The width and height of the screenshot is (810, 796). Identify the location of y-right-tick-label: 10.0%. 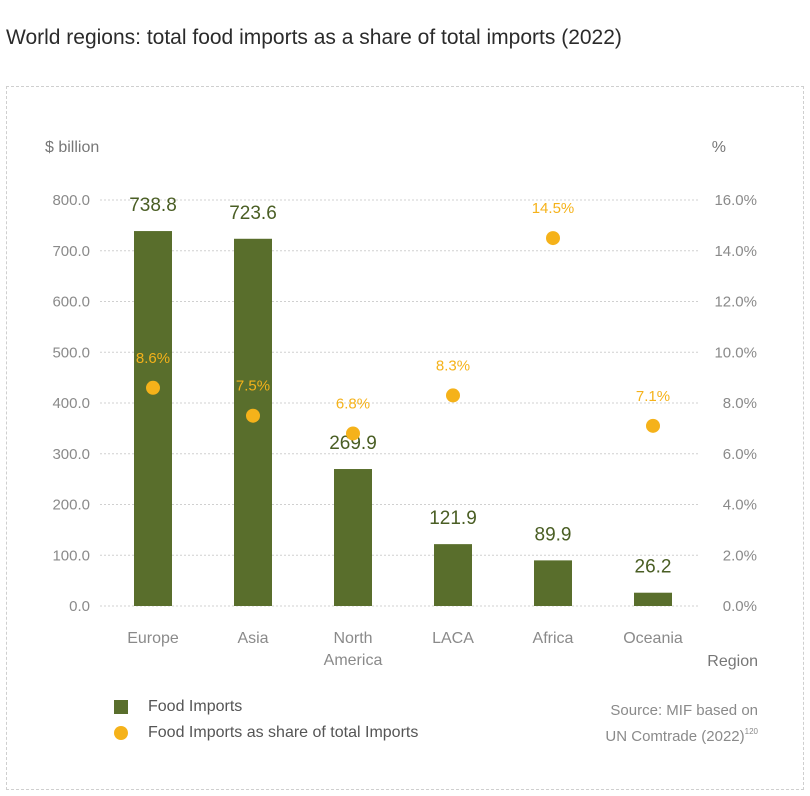
(735, 352).